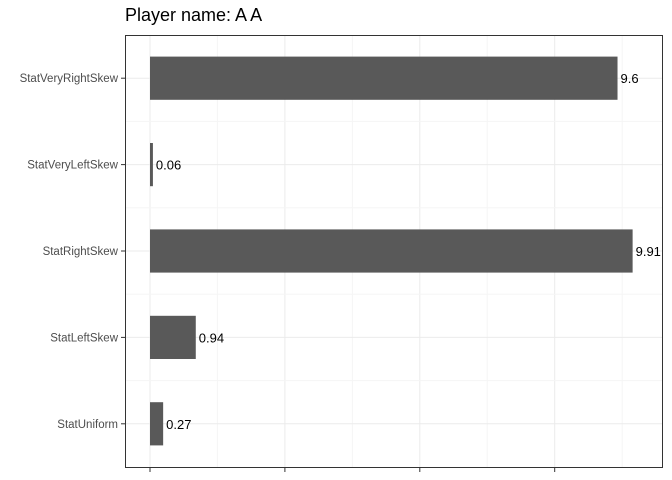  What do you see at coordinates (168, 165) in the screenshot?
I see `data-label-StatVeryLeftSkew: 0.06` at bounding box center [168, 165].